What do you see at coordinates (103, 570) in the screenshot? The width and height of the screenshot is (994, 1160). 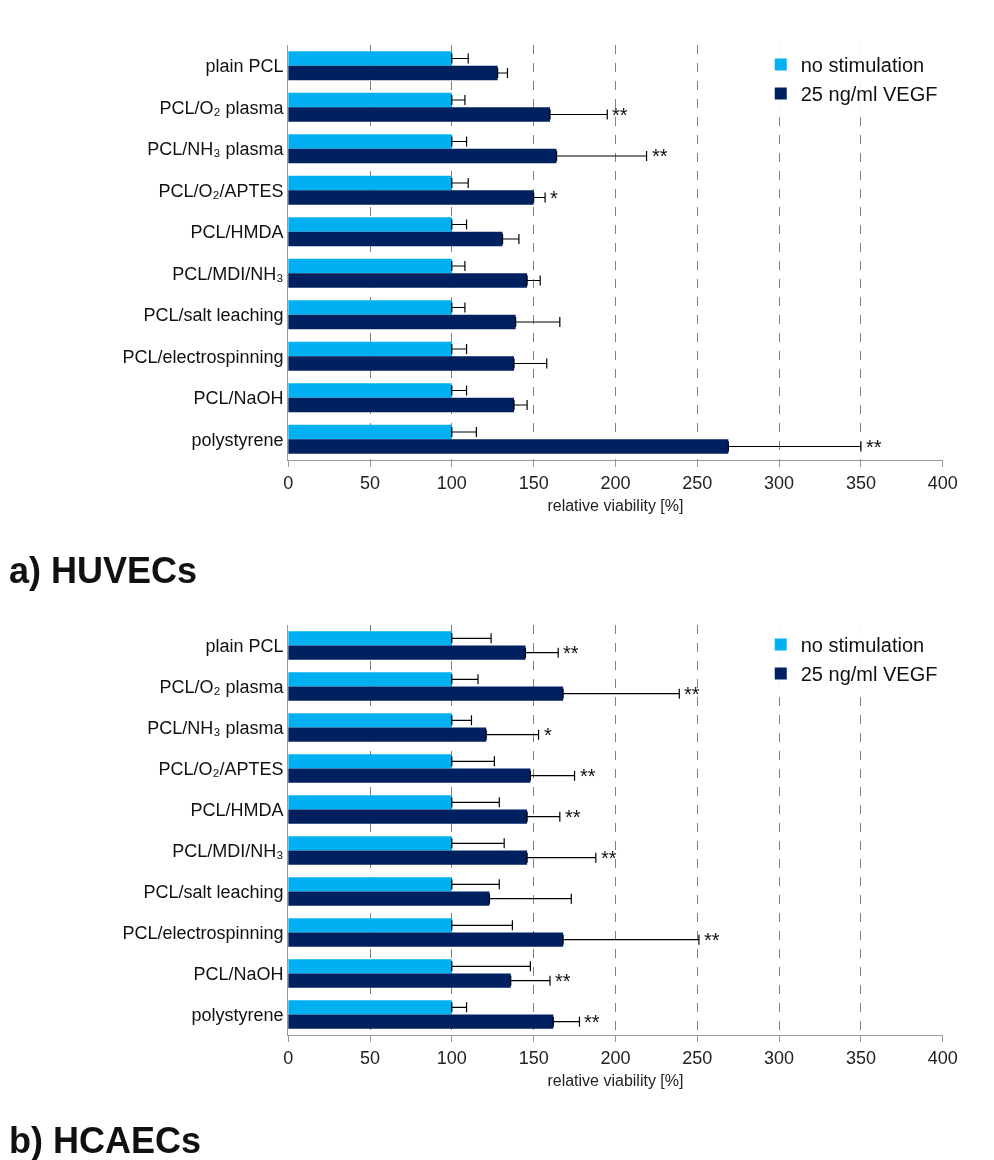 I see `text: a) HUVECs` at bounding box center [103, 570].